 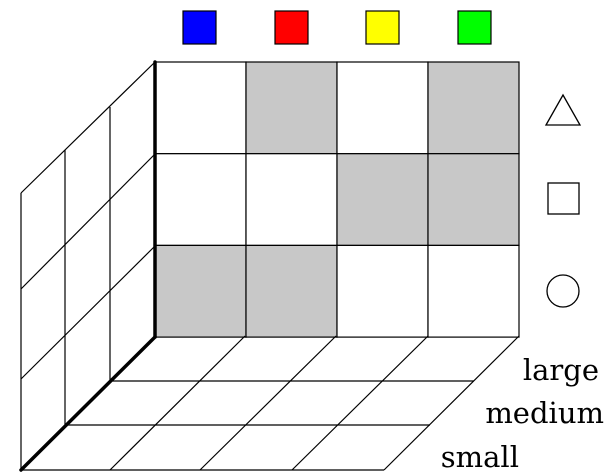 I want to click on front-cell-r1-c1, so click(x=291, y=199).